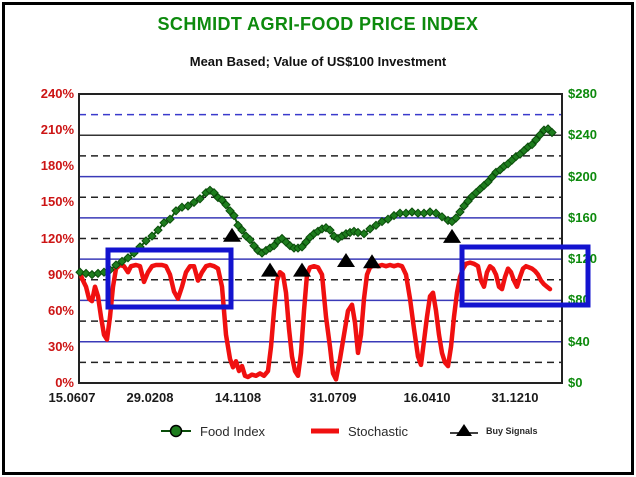 The width and height of the screenshot is (636, 477). Describe the element at coordinates (318, 61) in the screenshot. I see `chart-subtitle: Mean Based; Value of US$100 Investment` at that location.